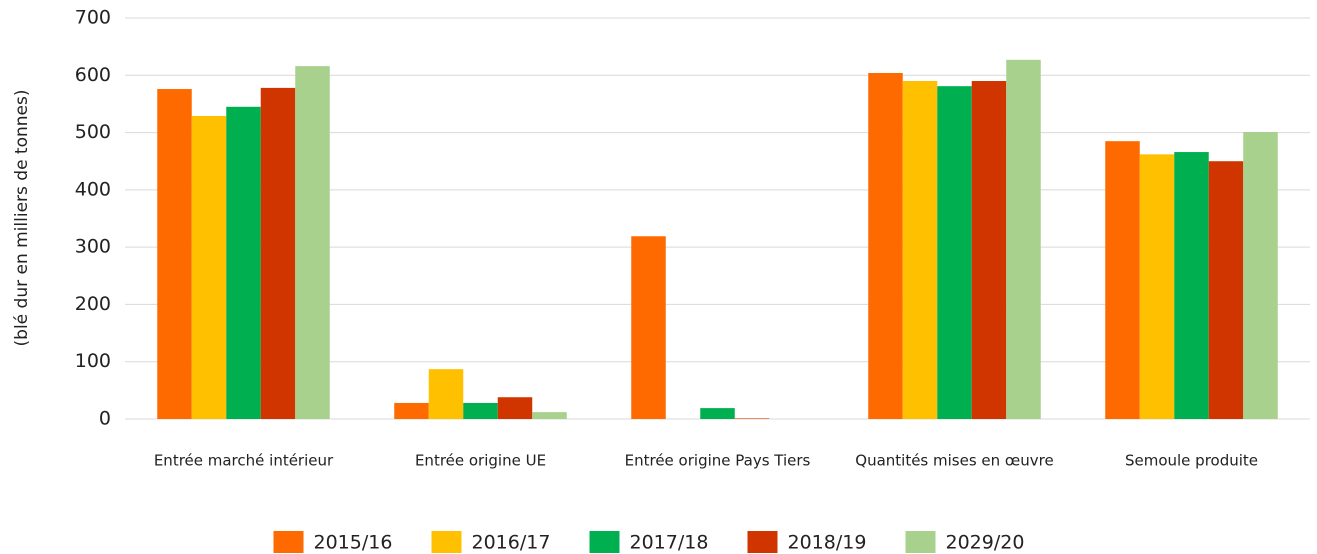  Describe the element at coordinates (93, 75) in the screenshot. I see `y-tick-label: 600` at that location.